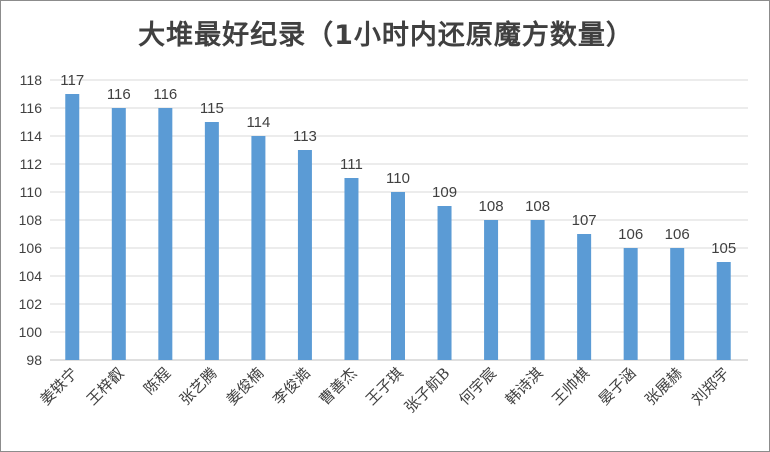 This screenshot has height=452, width=770. I want to click on data-label: 109, so click(444, 192).